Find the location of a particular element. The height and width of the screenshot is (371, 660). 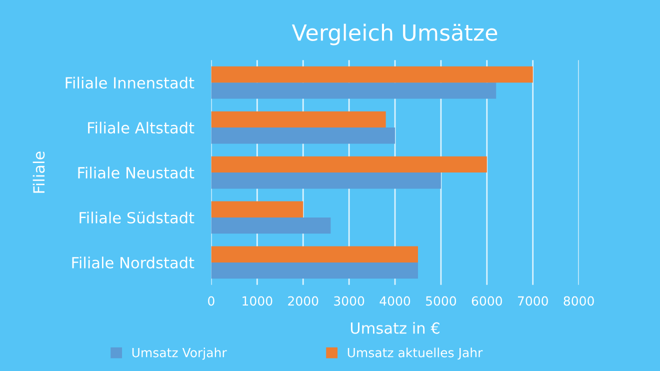

x-tick-label: 0 is located at coordinates (211, 301).